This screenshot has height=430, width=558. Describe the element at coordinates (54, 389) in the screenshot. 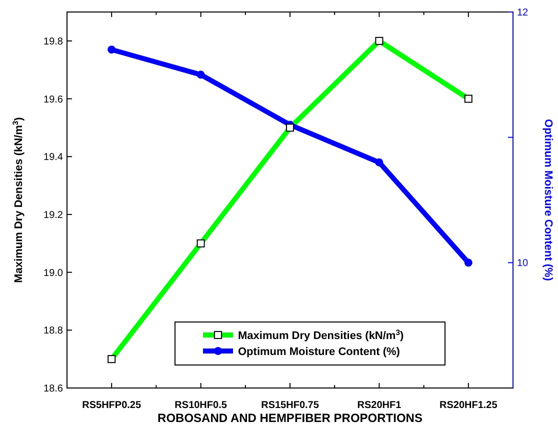

I see `y-tick-label: 18.6` at that location.